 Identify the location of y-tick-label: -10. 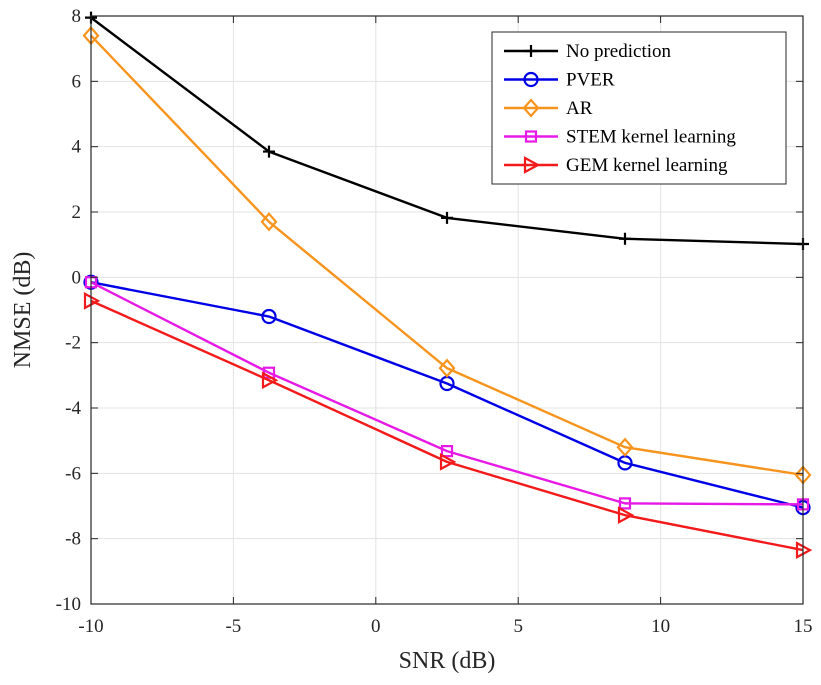
(68, 604).